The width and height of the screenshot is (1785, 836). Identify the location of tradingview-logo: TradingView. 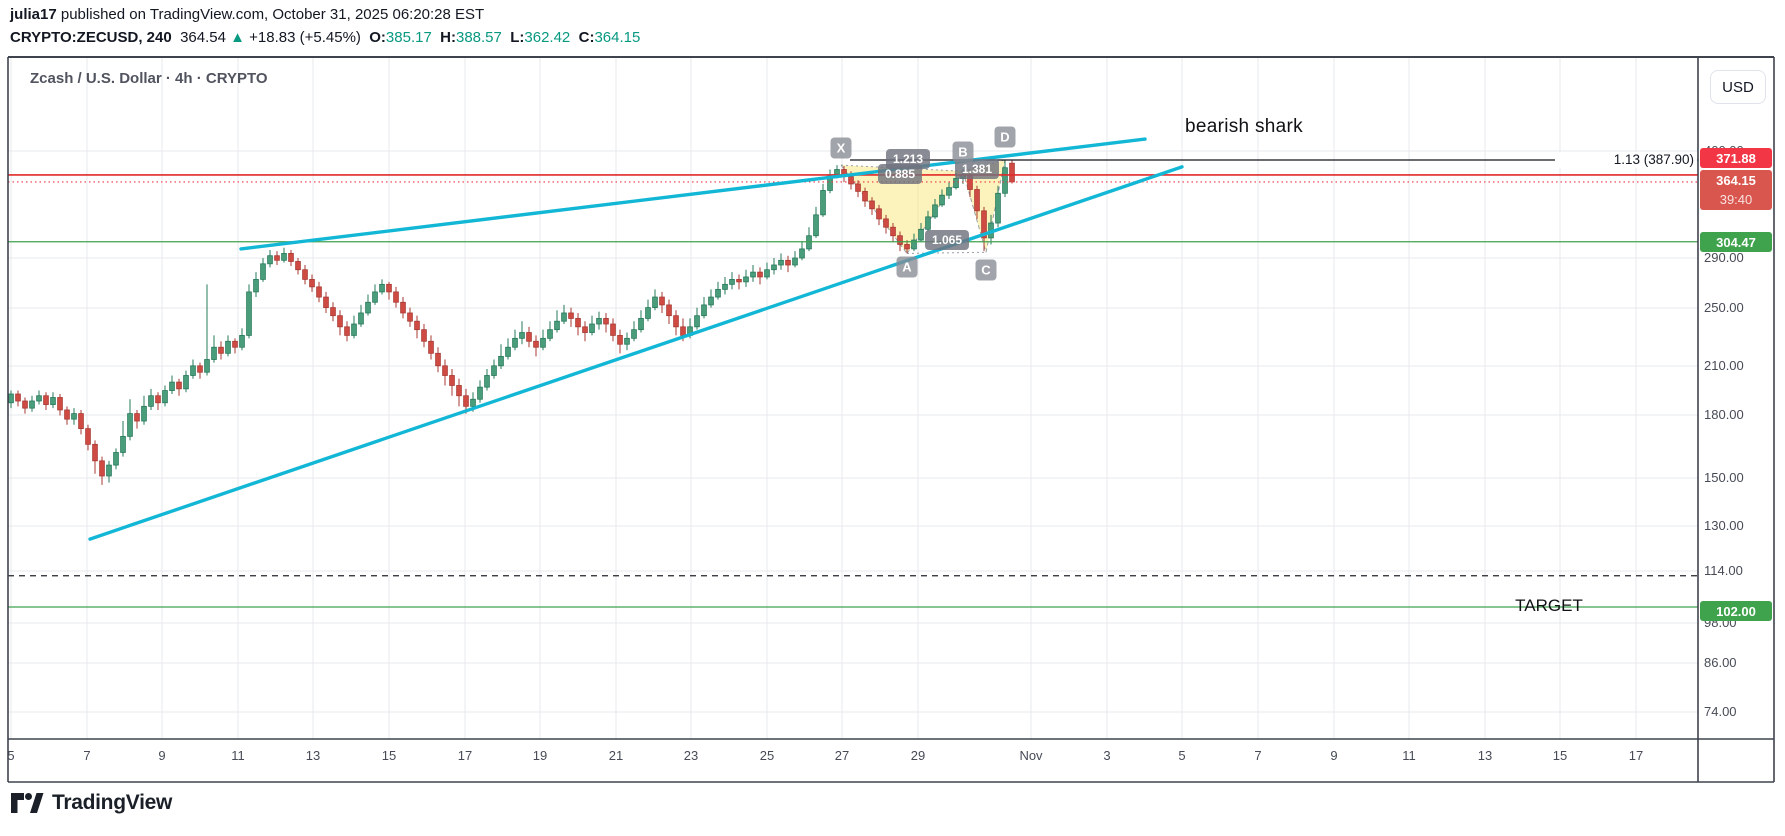
(91, 803).